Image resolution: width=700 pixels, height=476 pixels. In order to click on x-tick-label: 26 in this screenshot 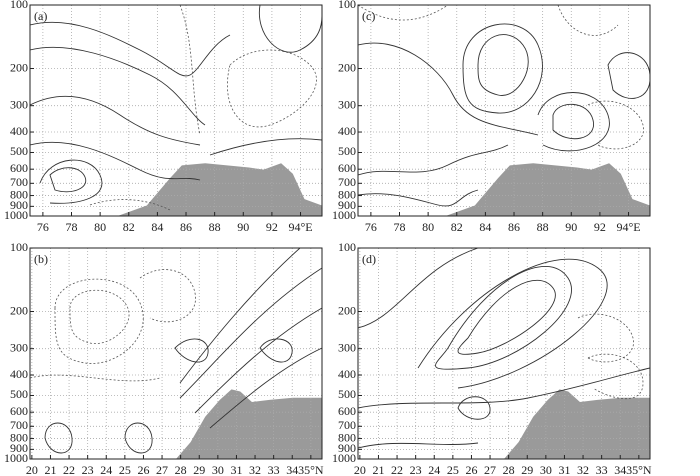, I will do `click(143, 469)`.